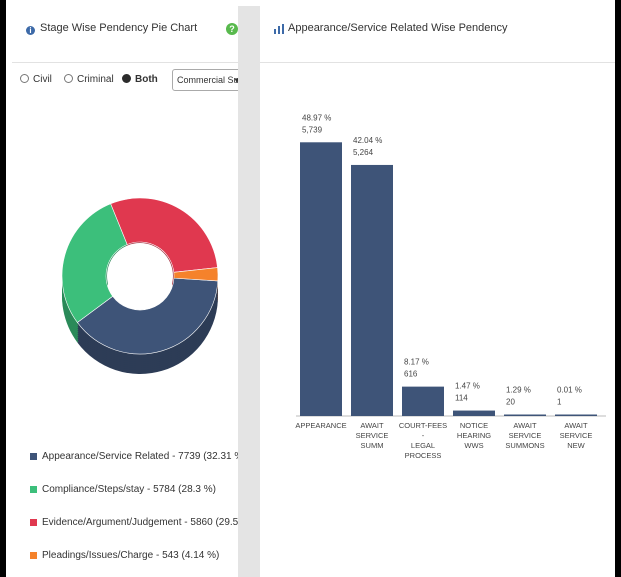 The height and width of the screenshot is (577, 621). I want to click on x-tick-label: NEW, so click(576, 445).